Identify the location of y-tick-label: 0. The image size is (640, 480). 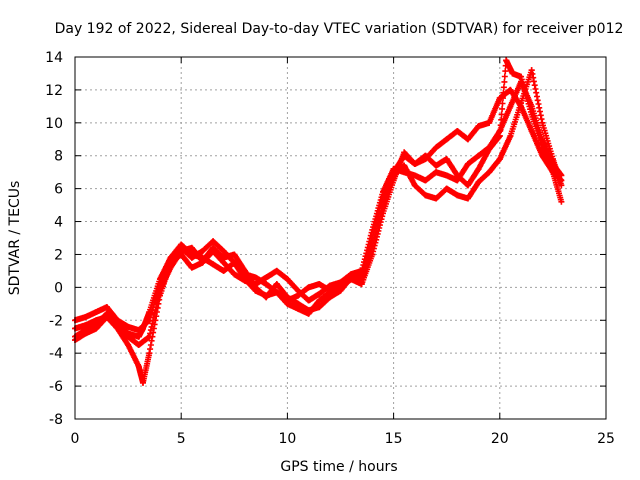
(58, 288).